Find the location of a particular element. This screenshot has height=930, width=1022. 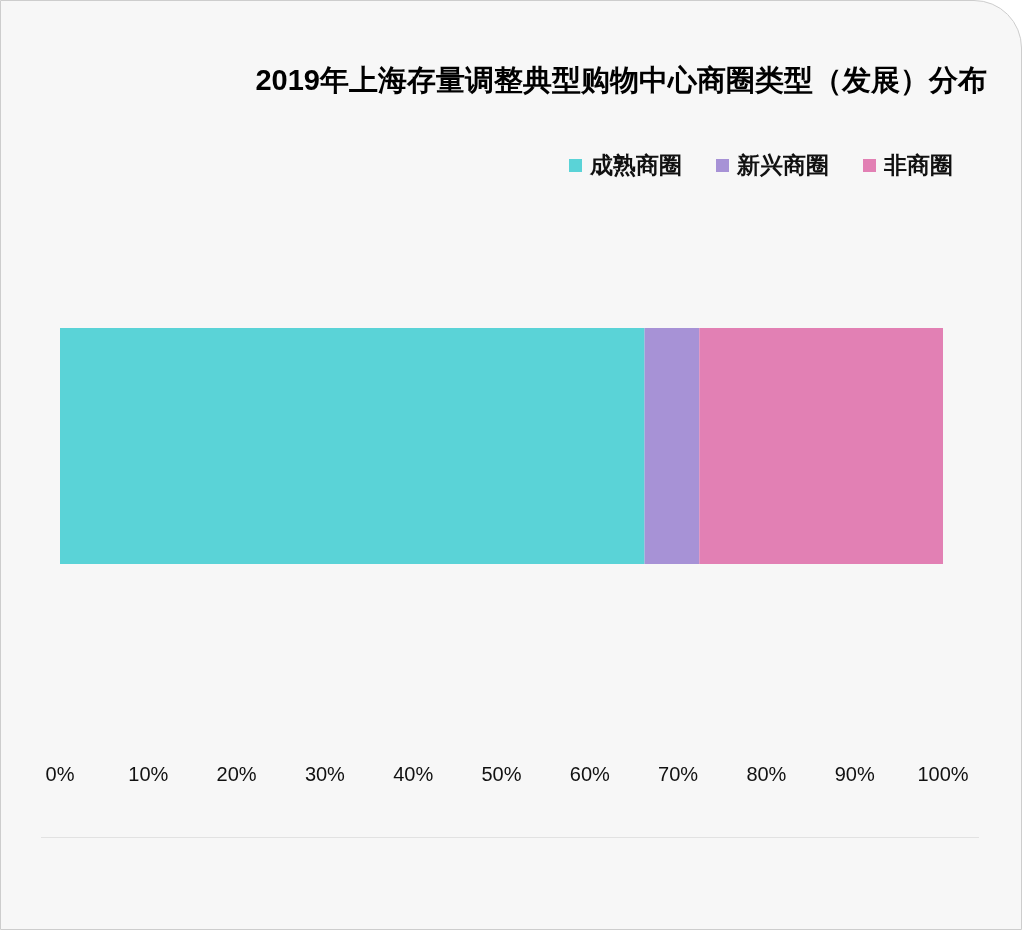

x-tick-label: 100% is located at coordinates (943, 774).